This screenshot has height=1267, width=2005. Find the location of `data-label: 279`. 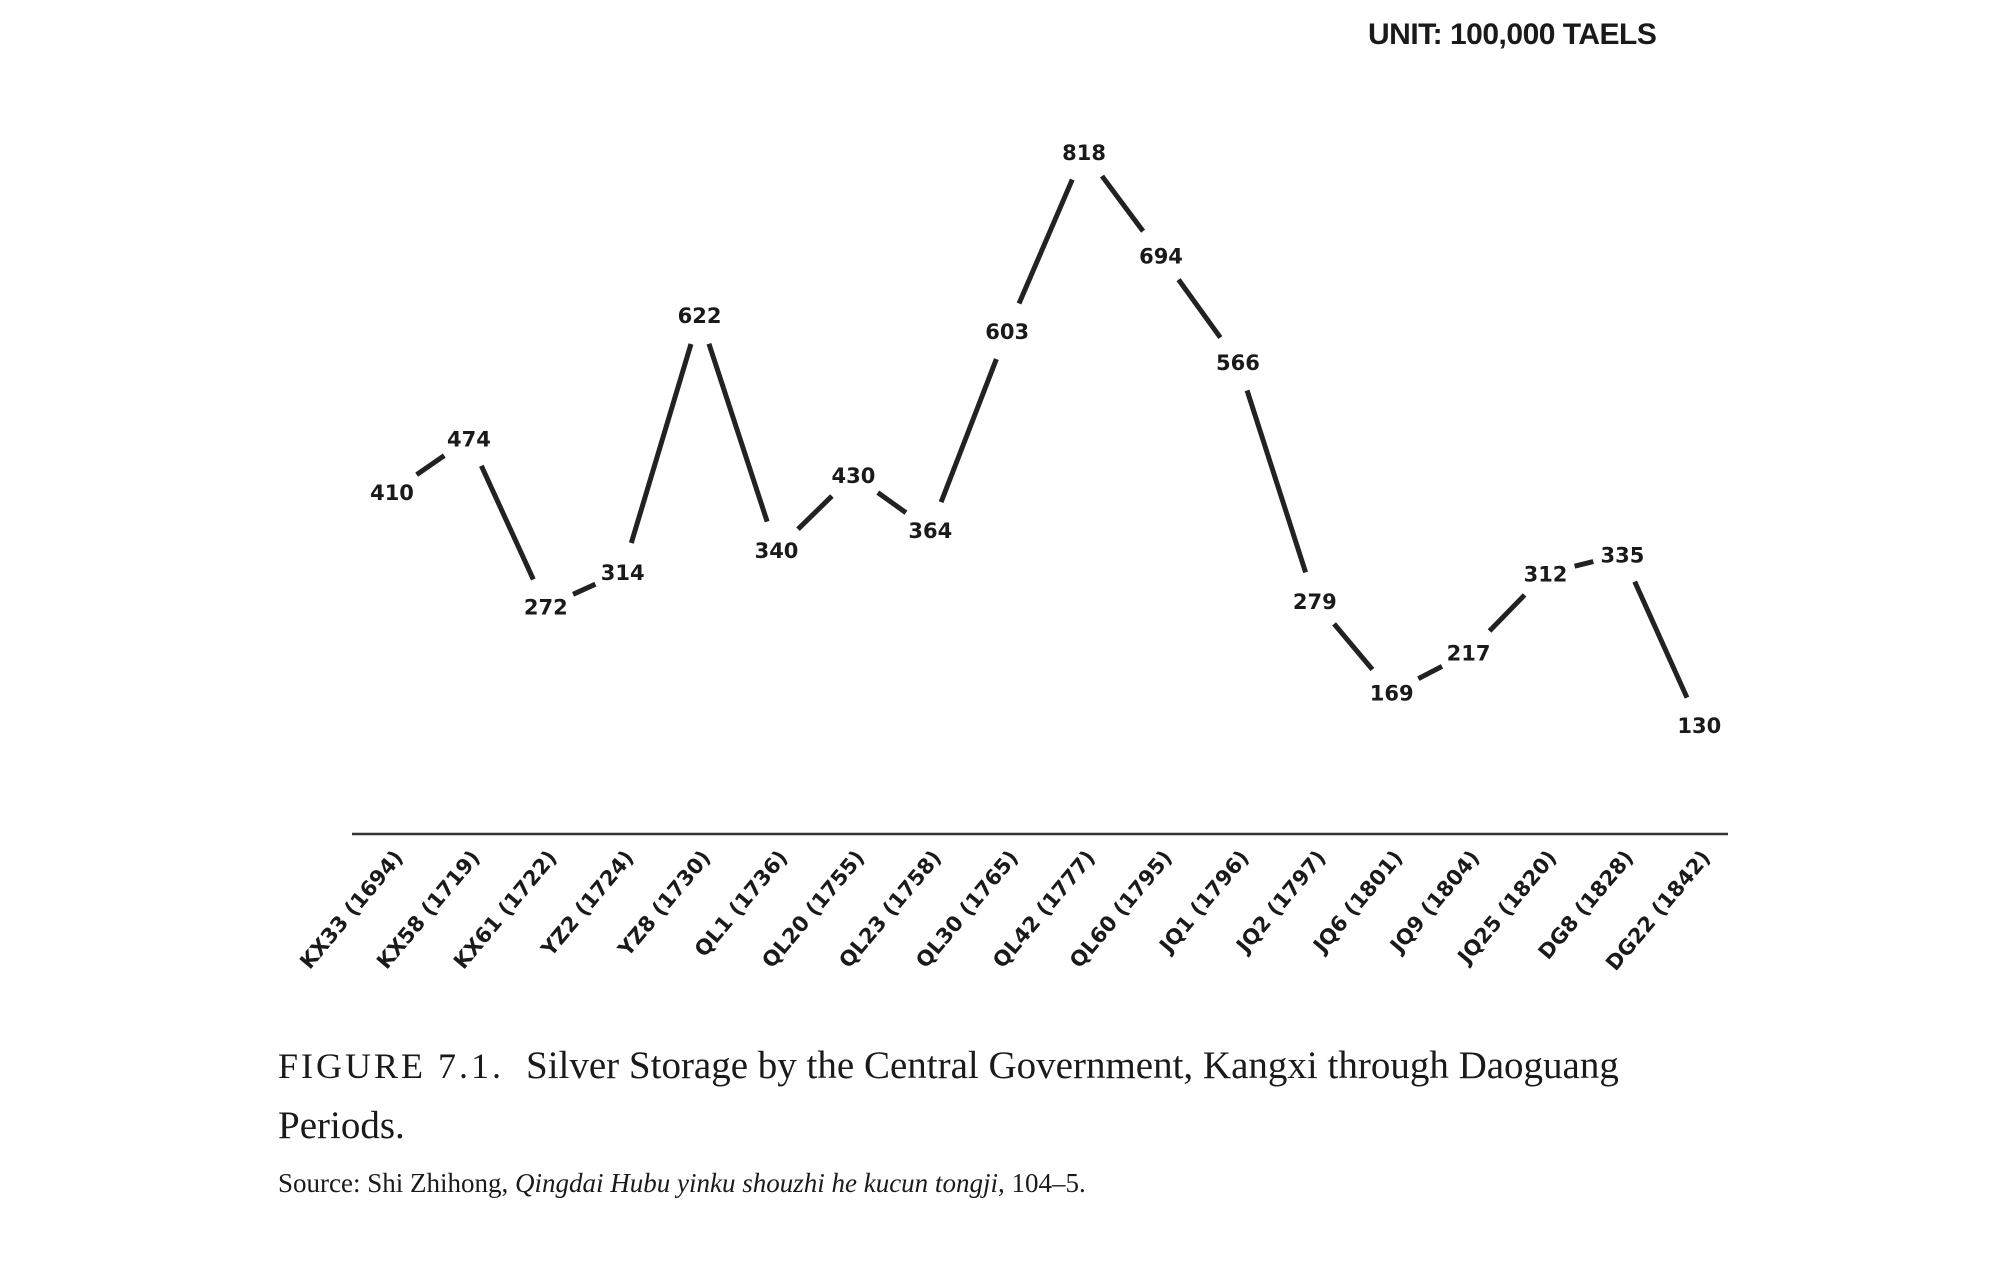

data-label: 279 is located at coordinates (1315, 602).